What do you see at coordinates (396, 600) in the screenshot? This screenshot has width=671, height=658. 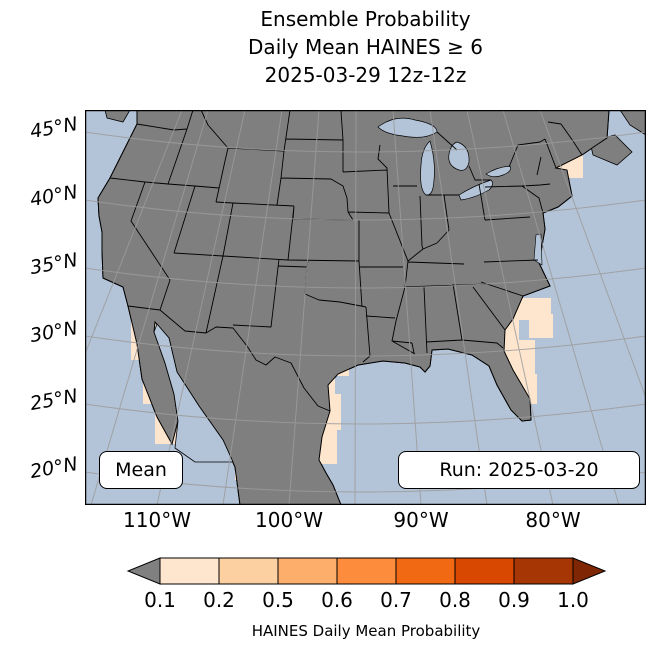 I see `colorbar-tick: 0.7` at bounding box center [396, 600].